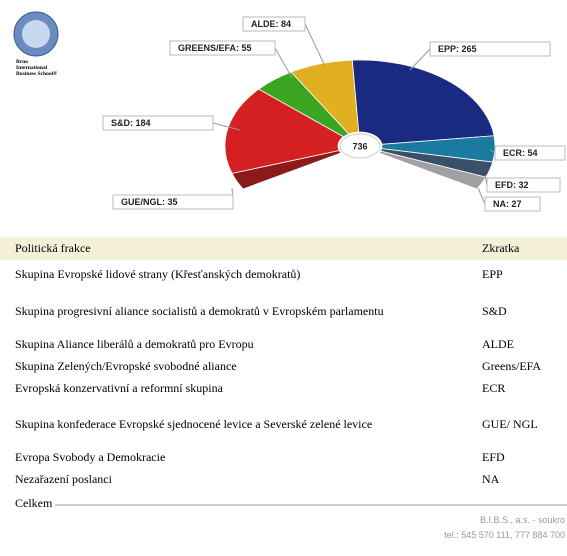 Image resolution: width=567 pixels, height=556 pixels. I want to click on footer-text: tel.: 545 570 111, 777 884 700, so click(504, 535).